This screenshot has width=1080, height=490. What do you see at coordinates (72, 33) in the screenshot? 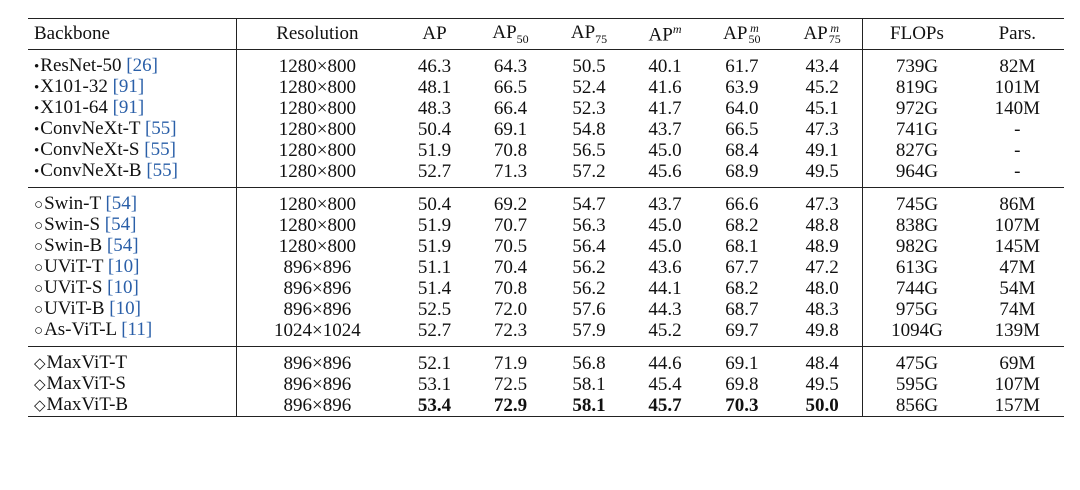
I see `header-text: Backbone` at bounding box center [72, 33].